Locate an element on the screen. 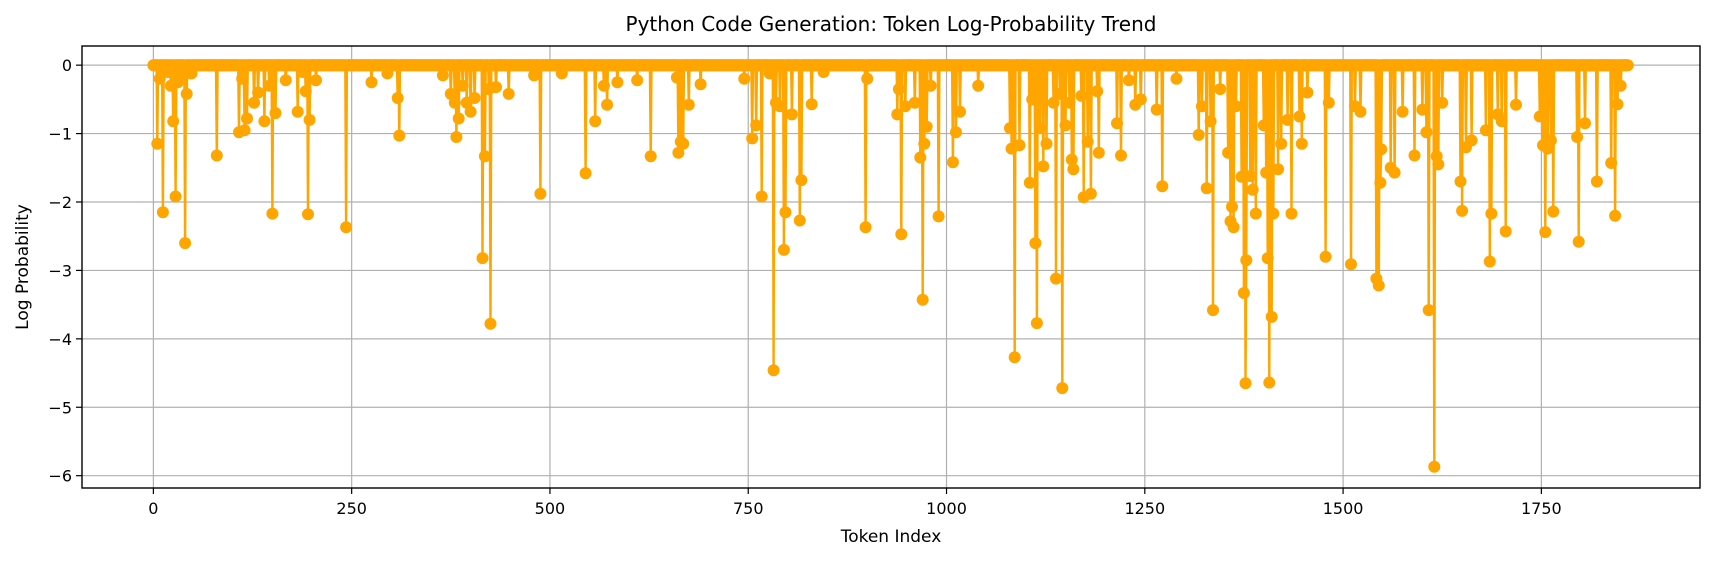  y-tick-label: 0 is located at coordinates (67, 65).